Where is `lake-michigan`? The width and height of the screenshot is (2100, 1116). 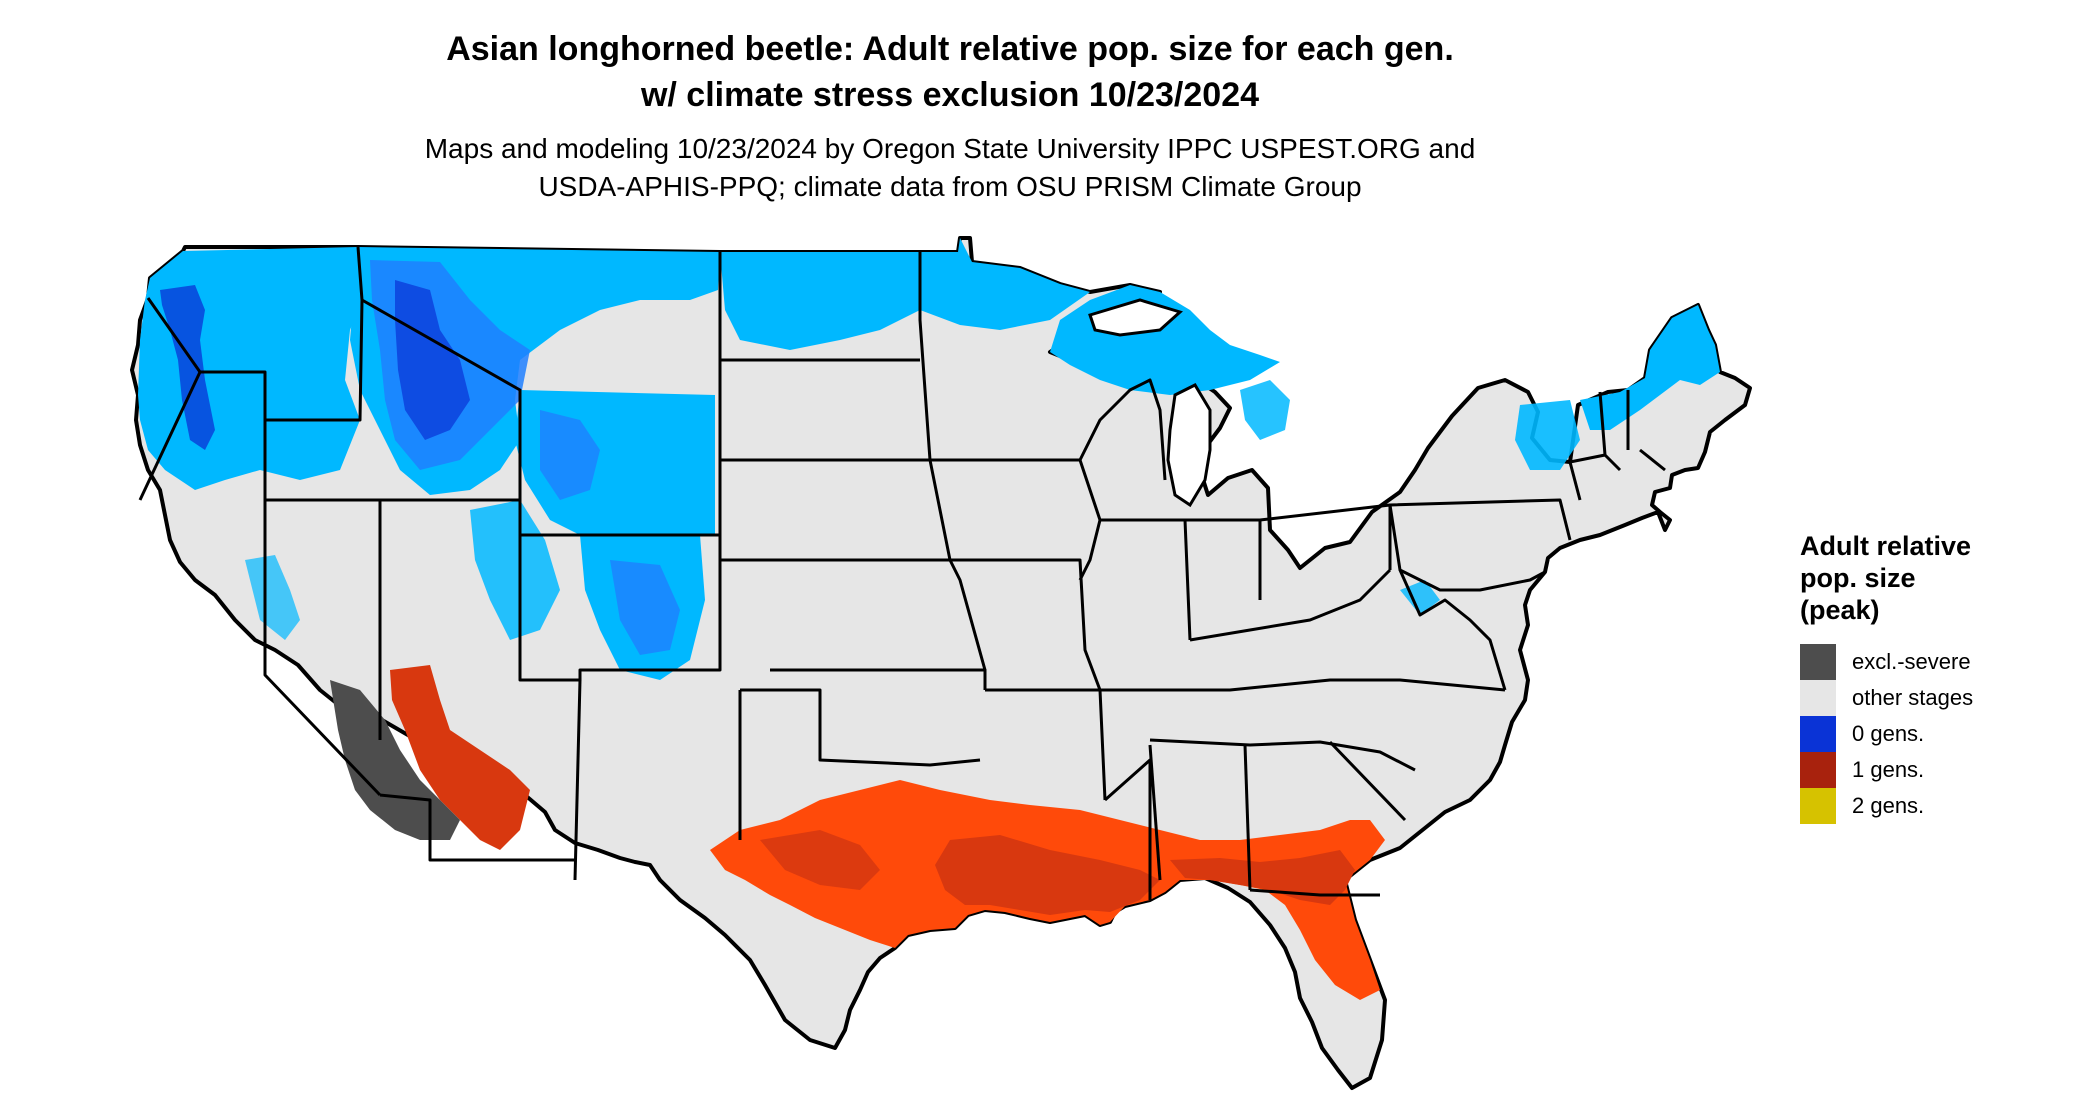
lake-michigan is located at coordinates (1189, 445).